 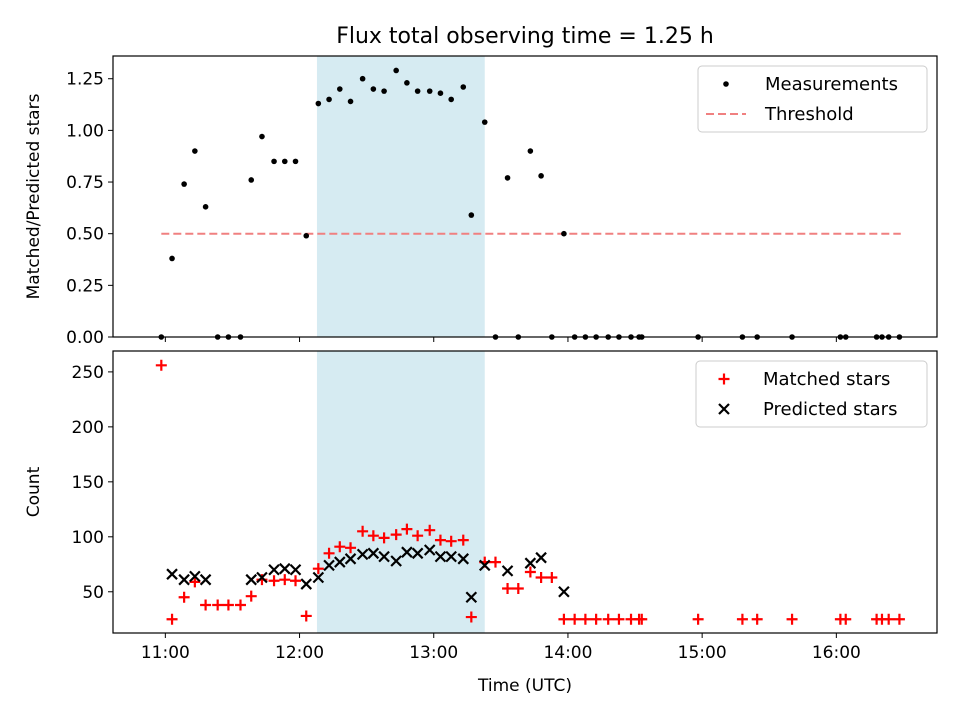 I want to click on x-tick-label: 11:00, so click(x=165, y=653).